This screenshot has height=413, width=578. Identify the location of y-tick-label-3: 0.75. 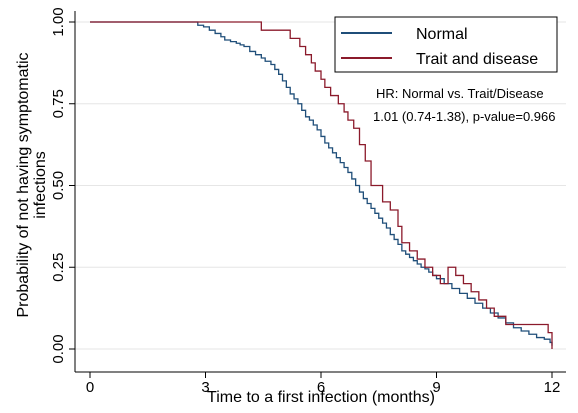
(58, 103).